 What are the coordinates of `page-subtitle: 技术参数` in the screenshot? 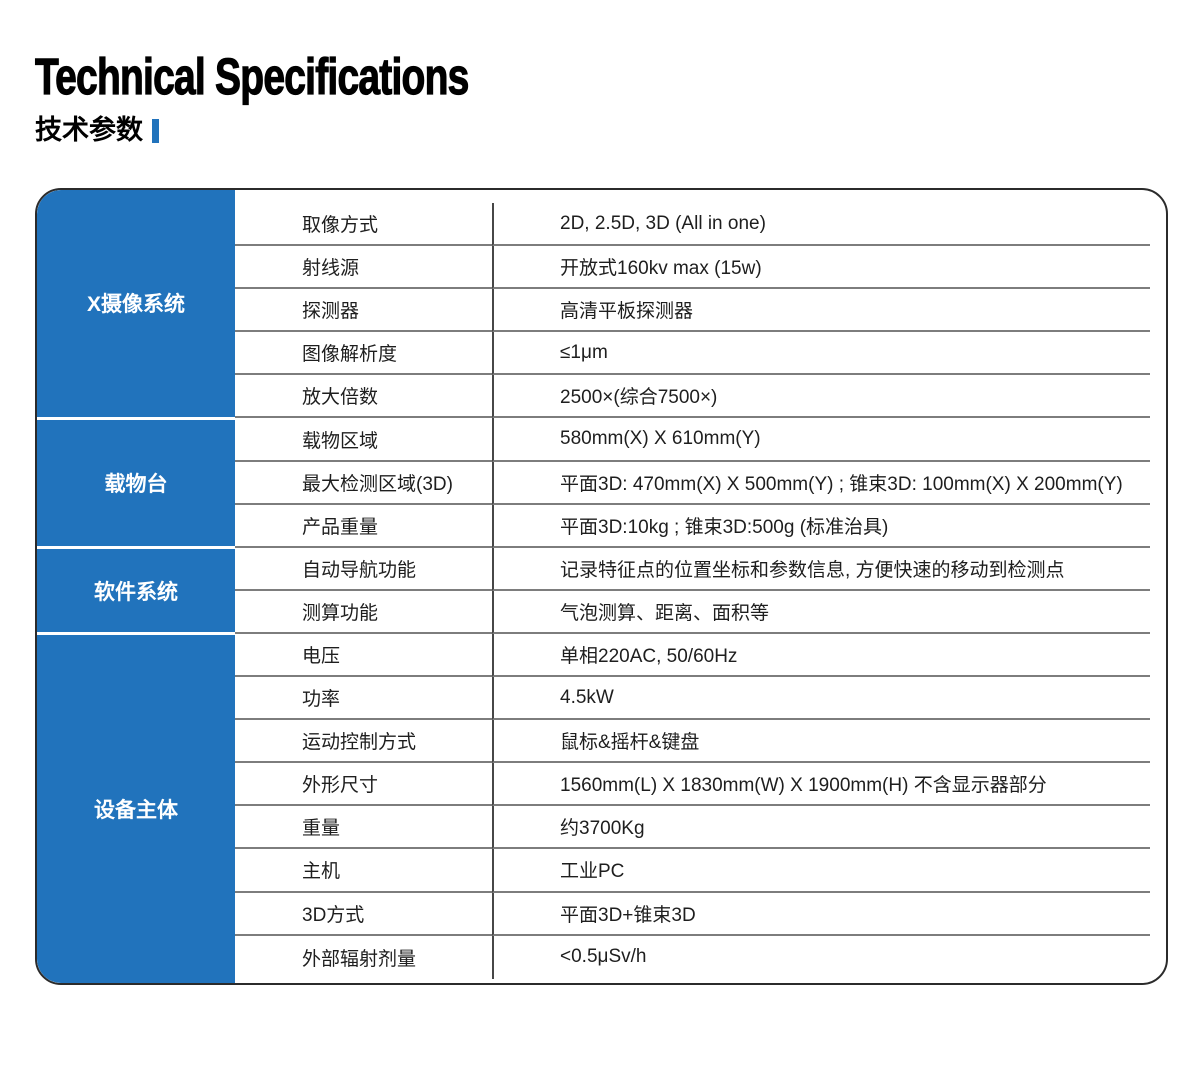 It's located at (89, 130).